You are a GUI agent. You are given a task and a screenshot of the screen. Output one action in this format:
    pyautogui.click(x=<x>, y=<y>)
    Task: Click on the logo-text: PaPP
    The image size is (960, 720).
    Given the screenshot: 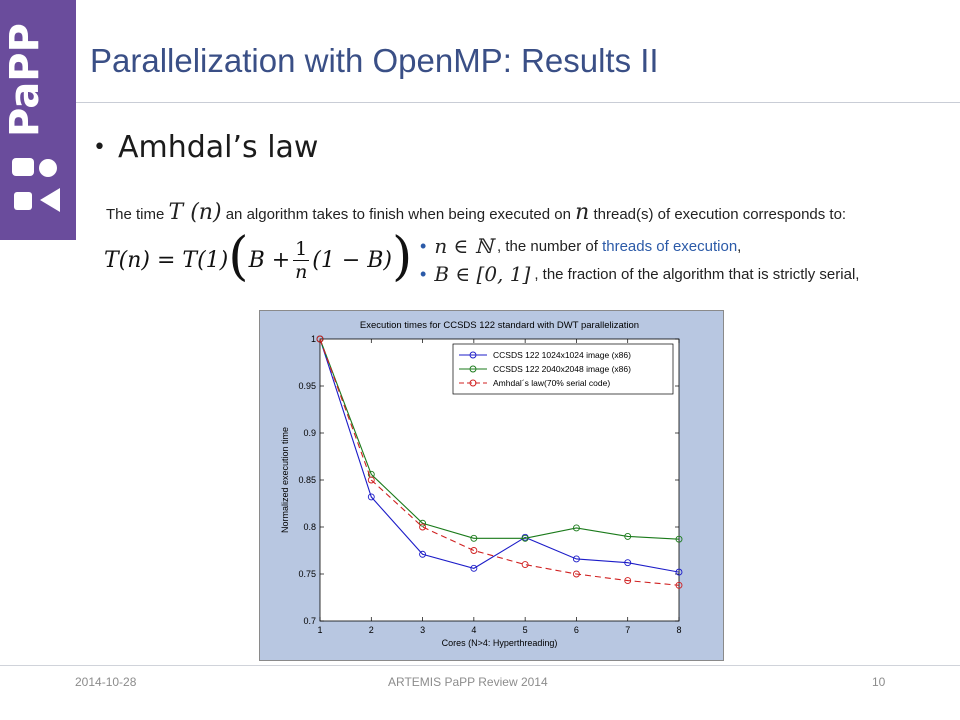 What is the action you would take?
    pyautogui.click(x=25, y=80)
    